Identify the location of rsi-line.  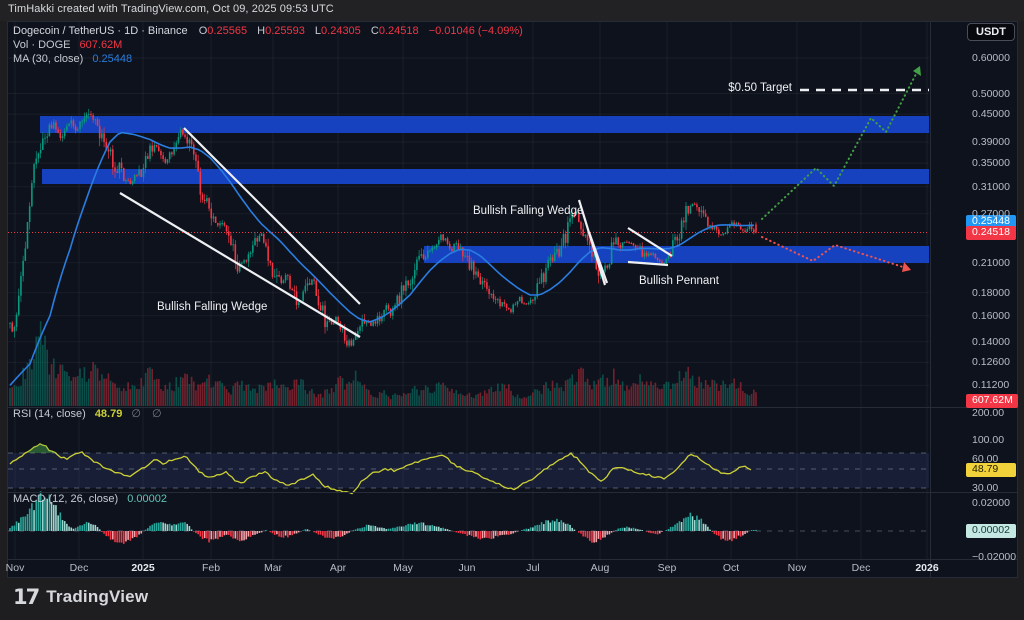
(380, 469).